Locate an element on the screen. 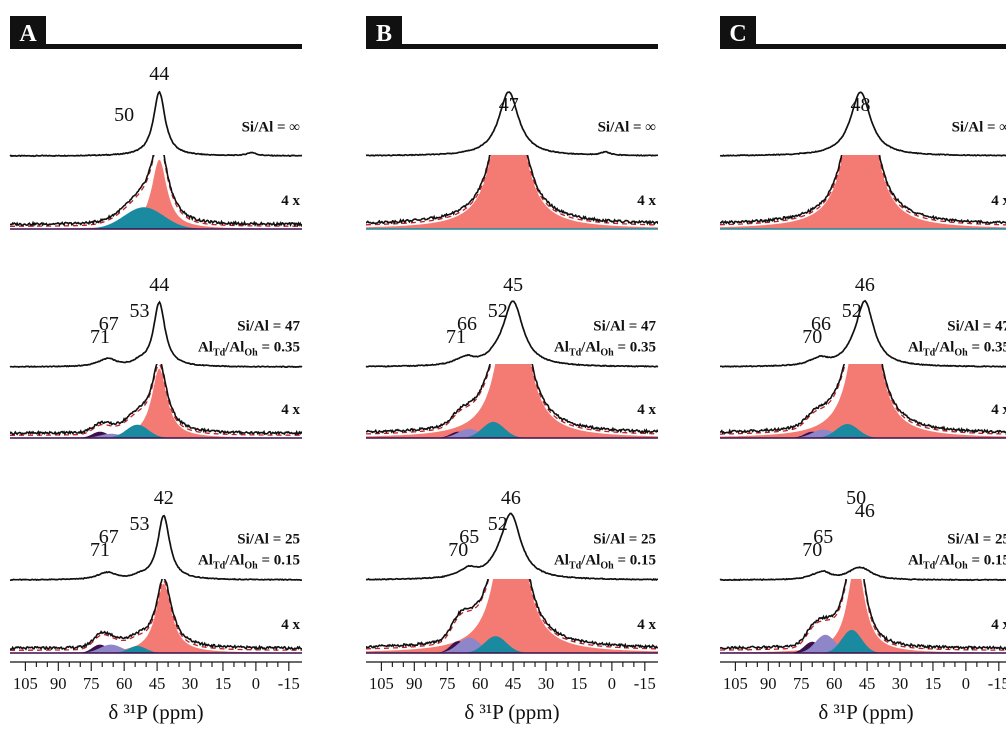  peak-label: 65 is located at coordinates (823, 537).